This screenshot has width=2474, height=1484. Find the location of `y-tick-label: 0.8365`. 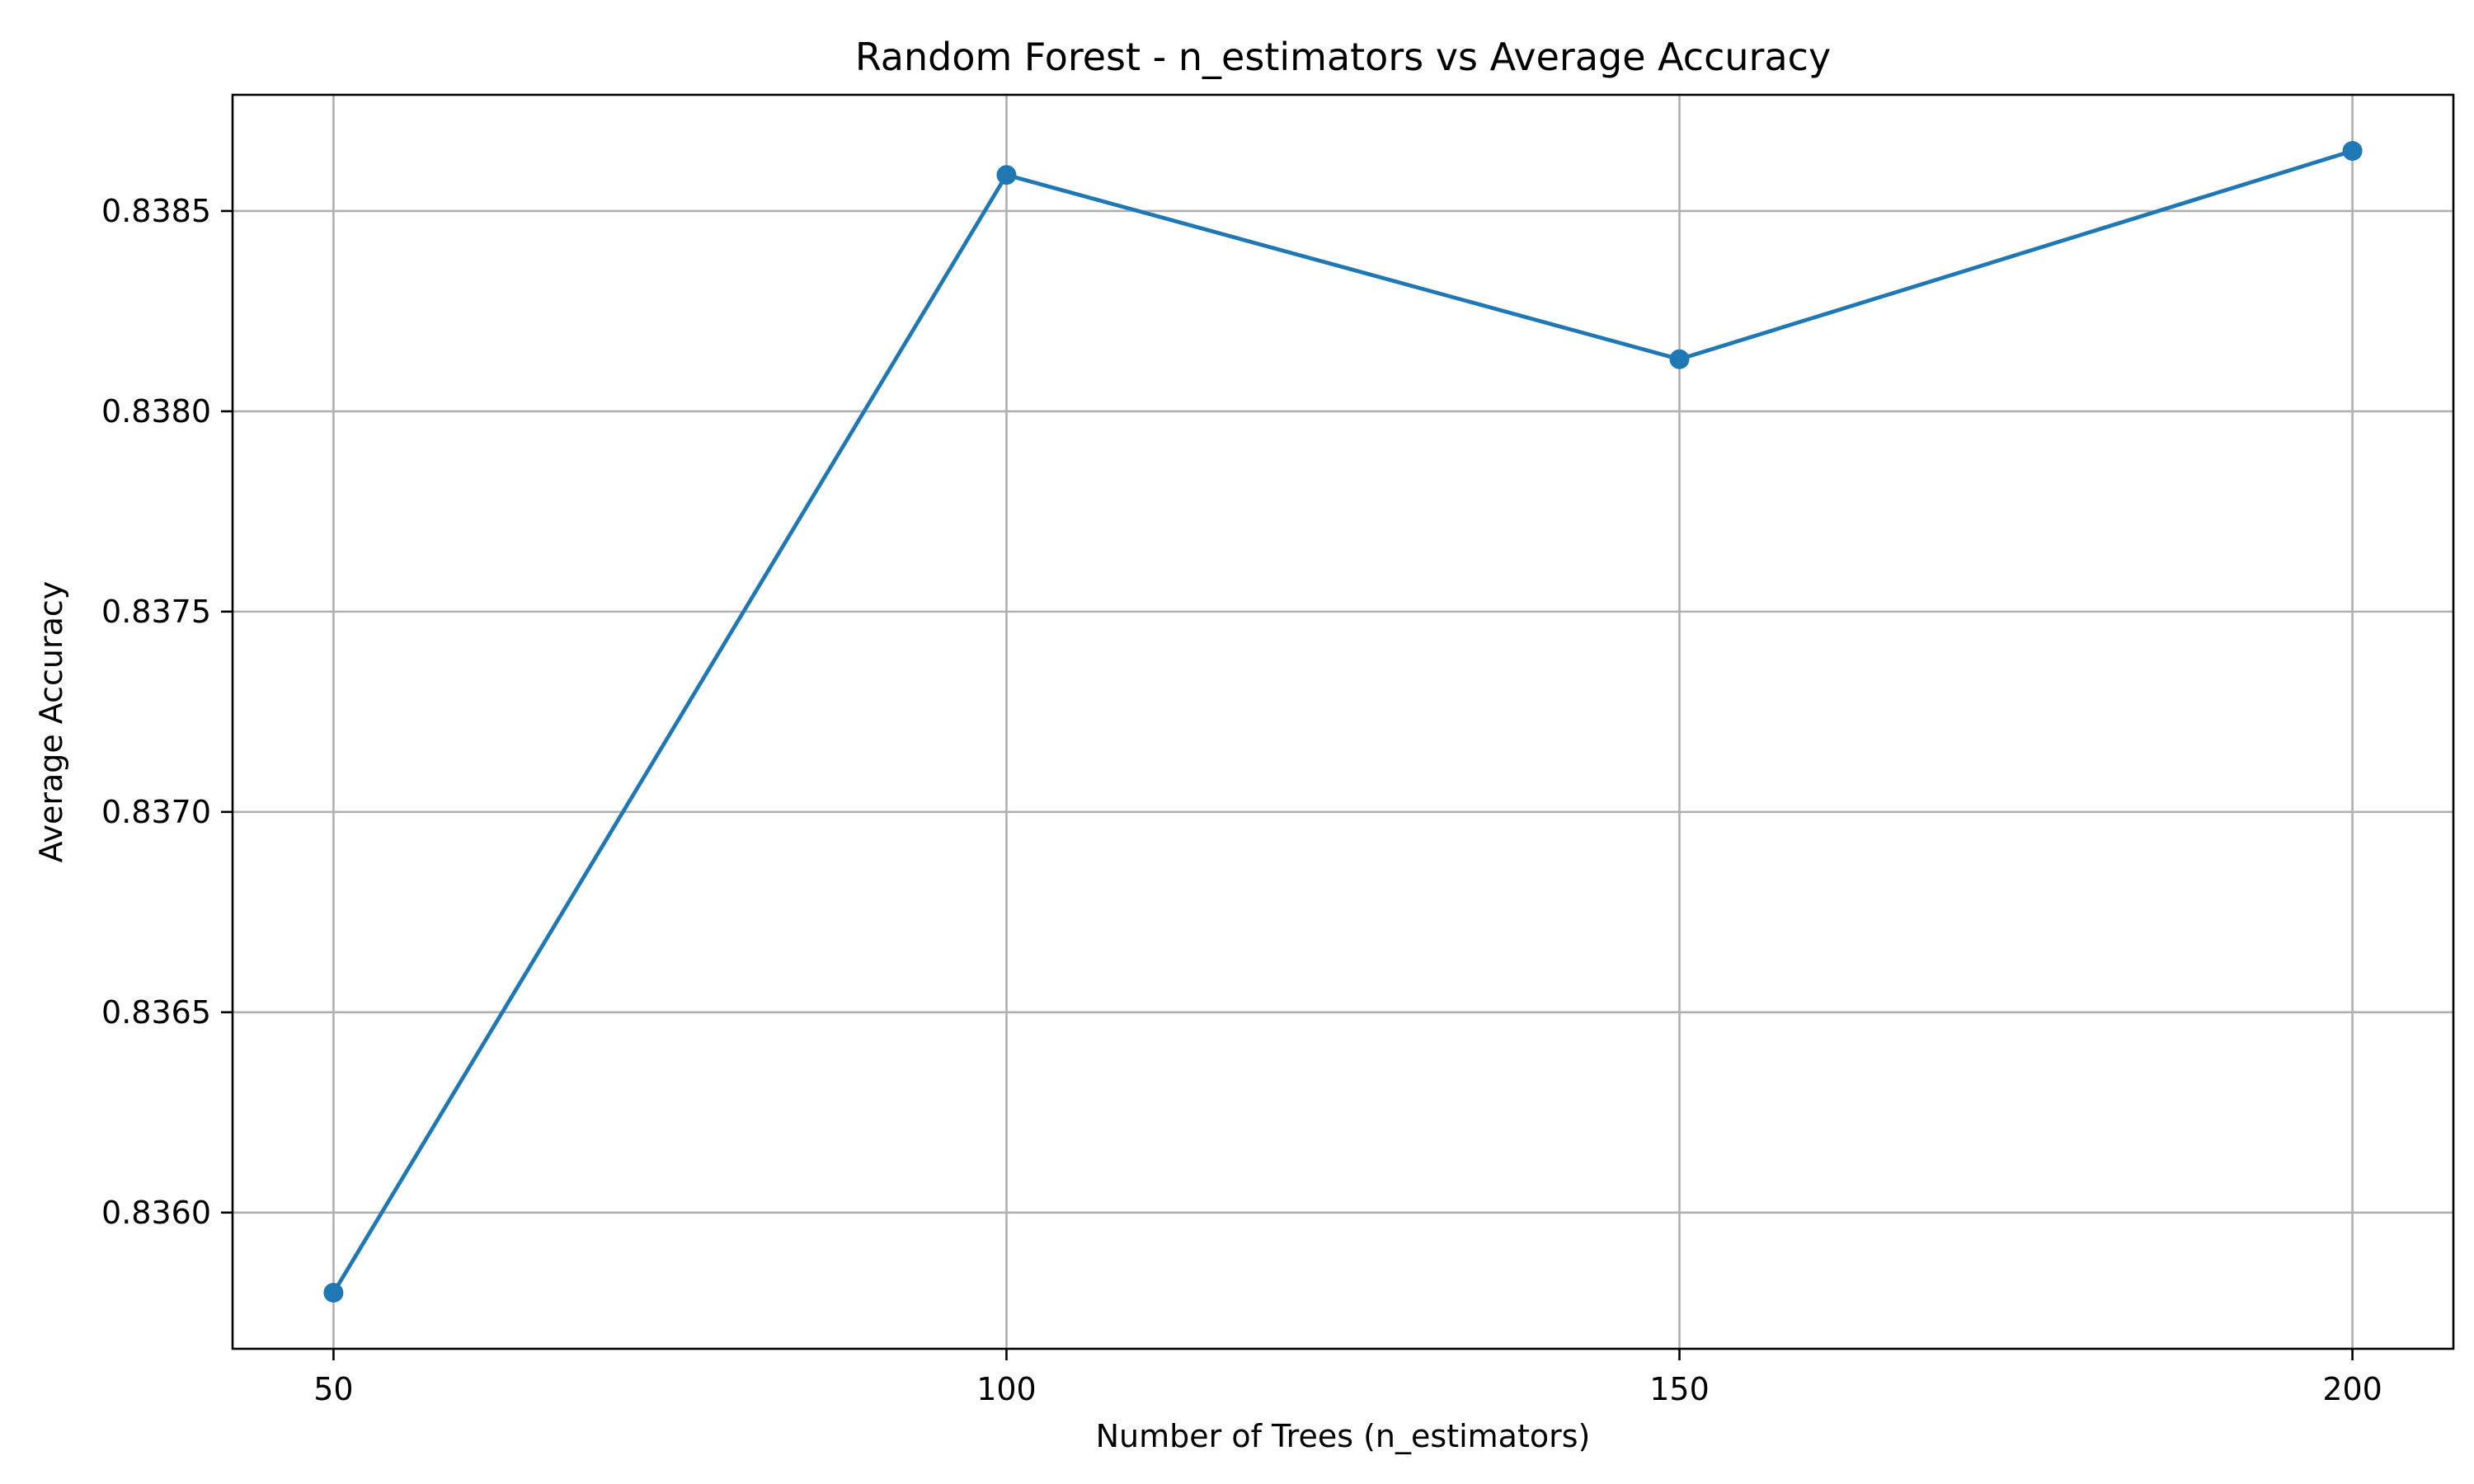

y-tick-label: 0.8365 is located at coordinates (156, 1012).